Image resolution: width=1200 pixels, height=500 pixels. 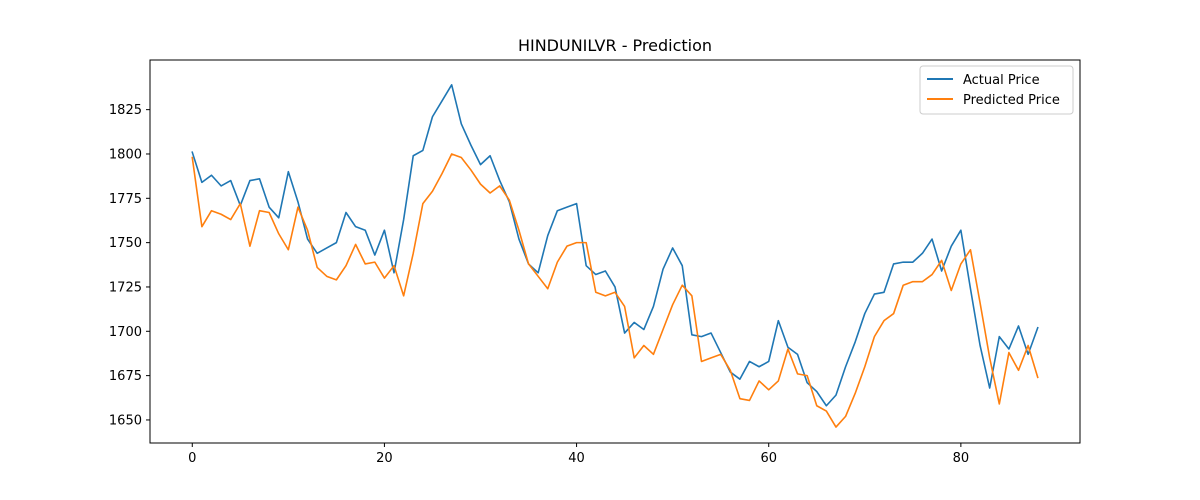 I want to click on legend: Actual Price Predicted Price, so click(x=996, y=90).